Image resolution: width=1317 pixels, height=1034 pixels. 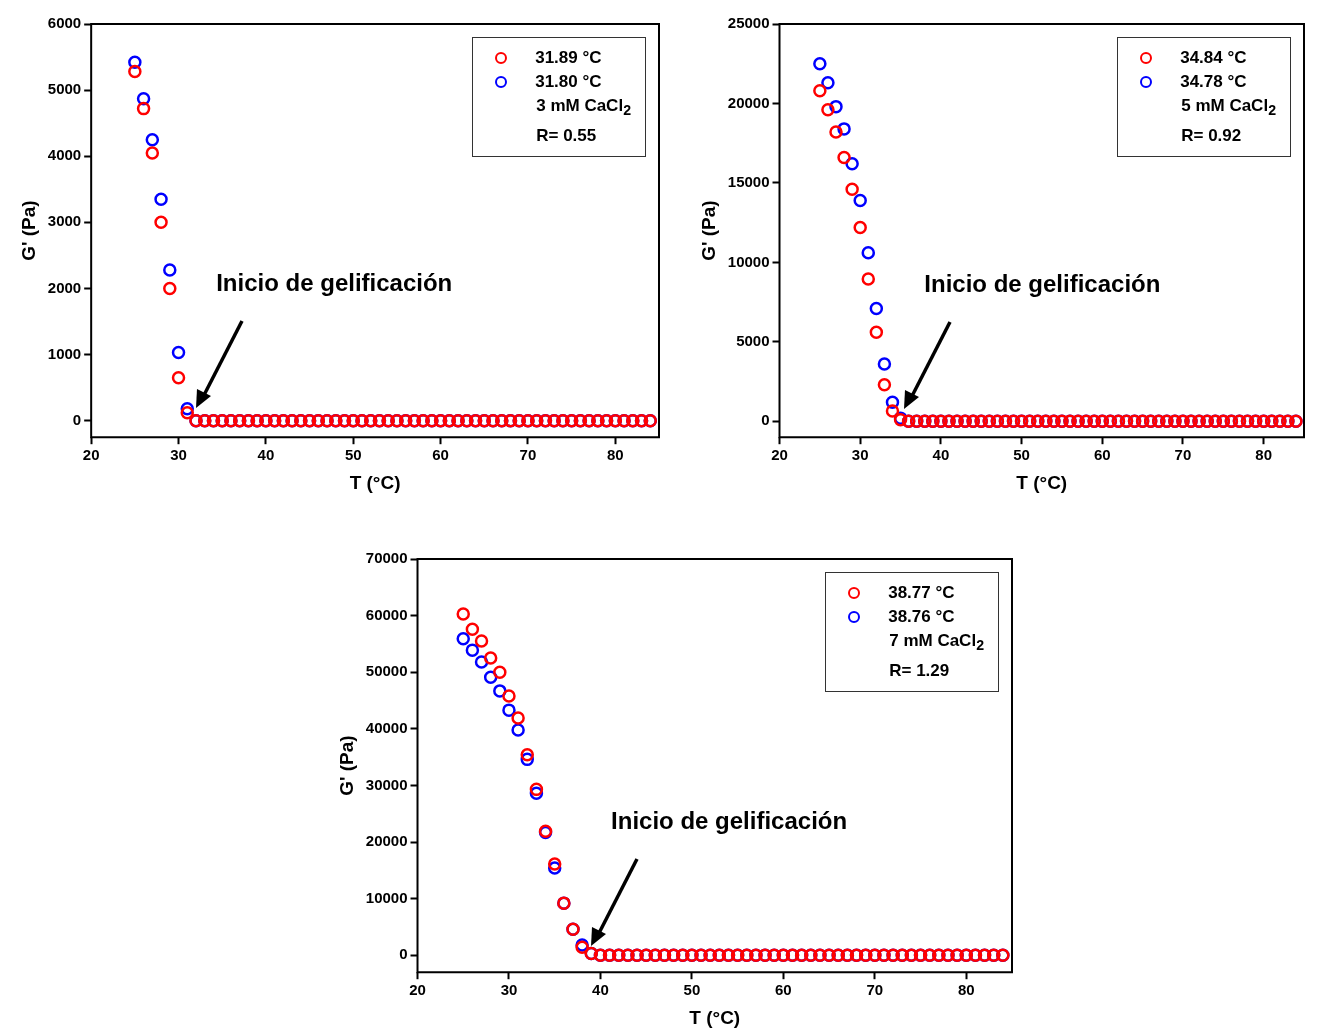 What do you see at coordinates (1213, 82) in the screenshot?
I see `legend-label: 34.78 °C` at bounding box center [1213, 82].